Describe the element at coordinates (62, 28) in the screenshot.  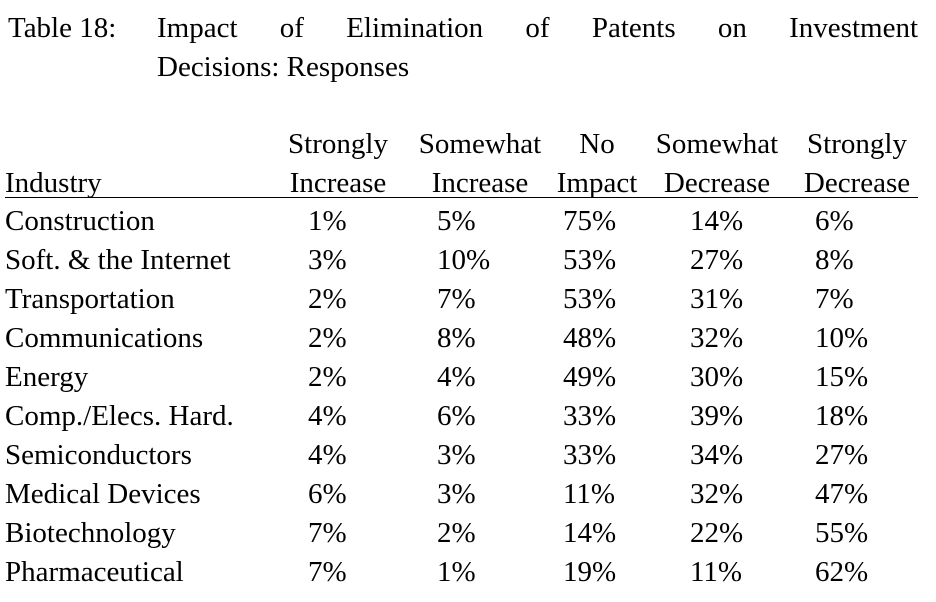
I see `caption-label: Table 18:` at that location.